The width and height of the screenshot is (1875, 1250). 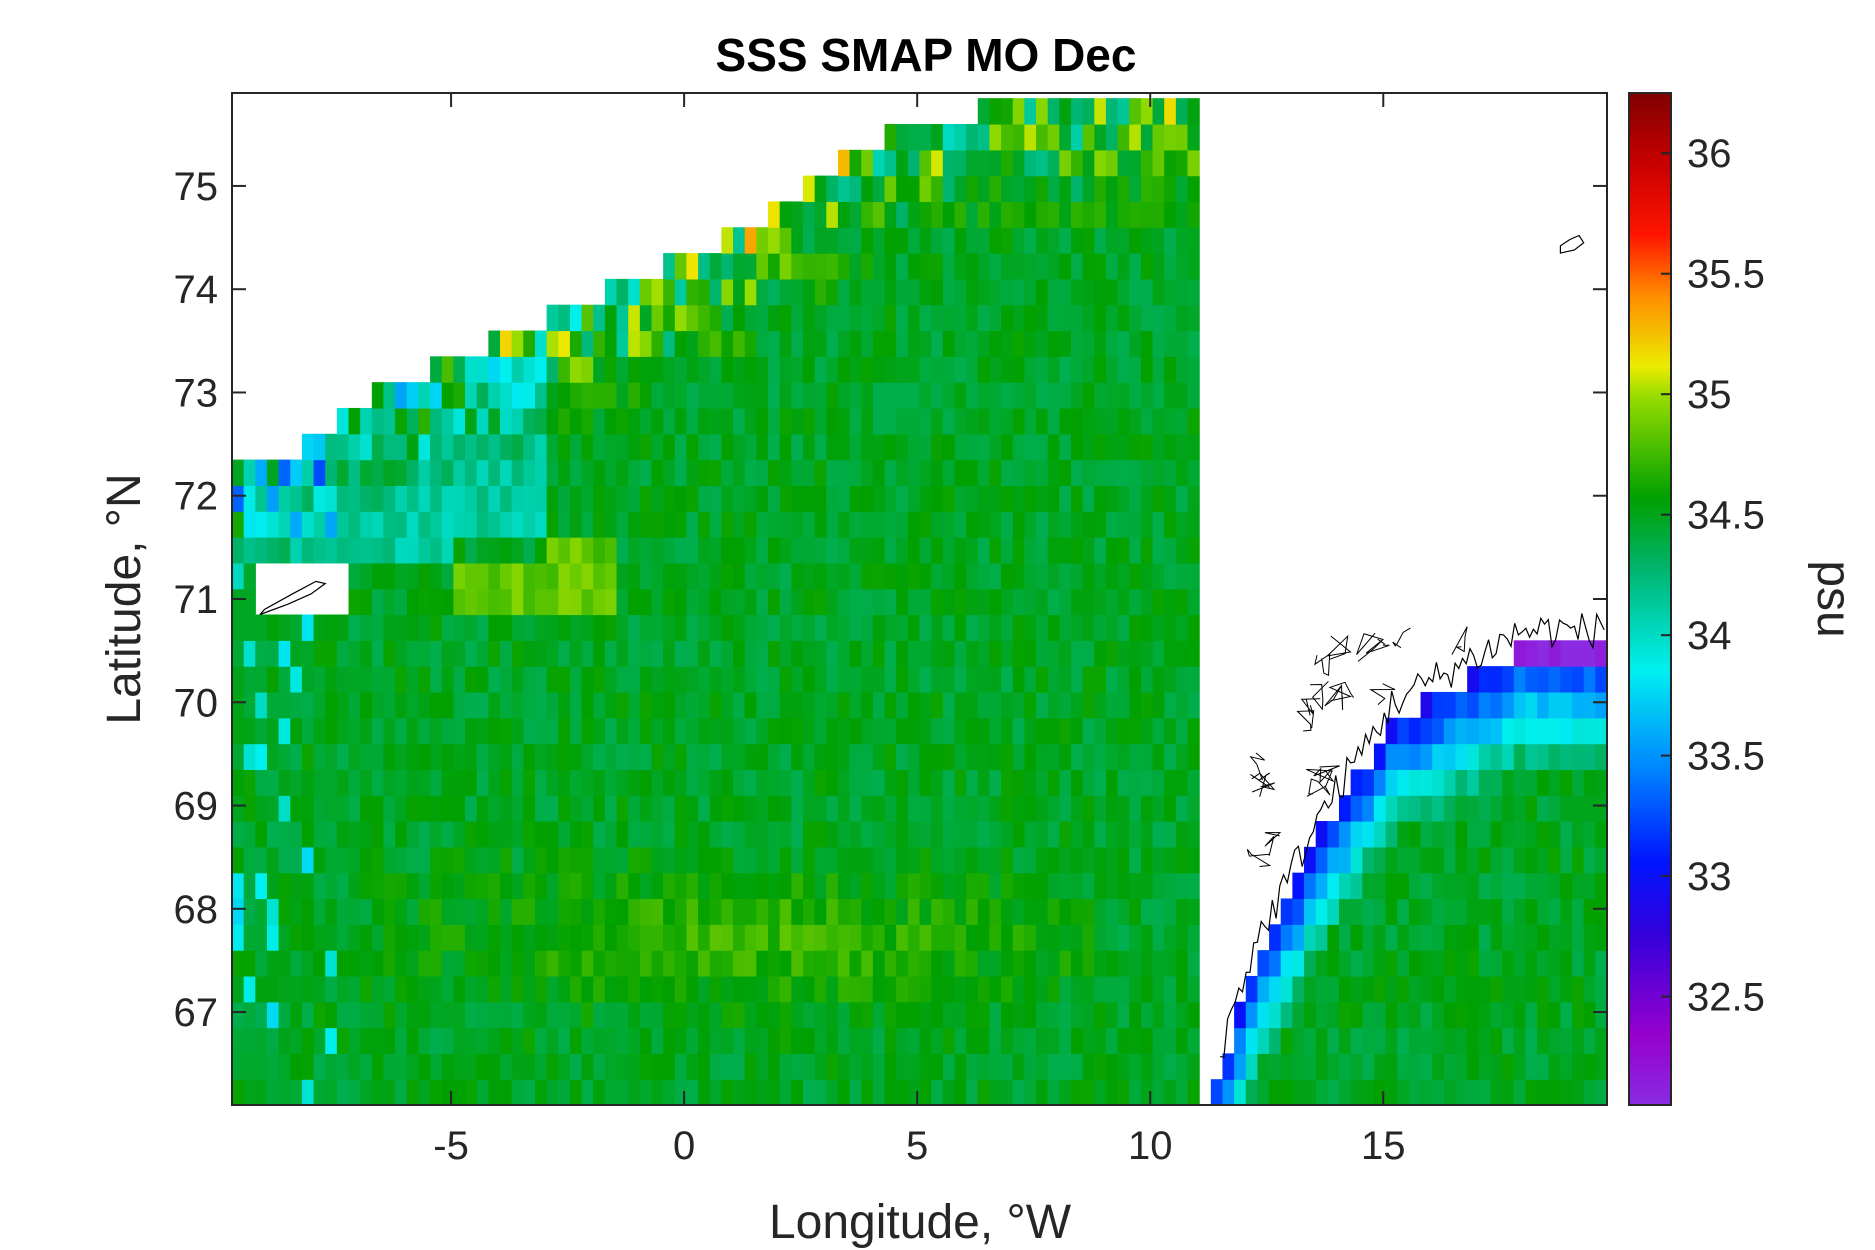 I want to click on colorbar-tick-label: 34.5, so click(x=1726, y=516).